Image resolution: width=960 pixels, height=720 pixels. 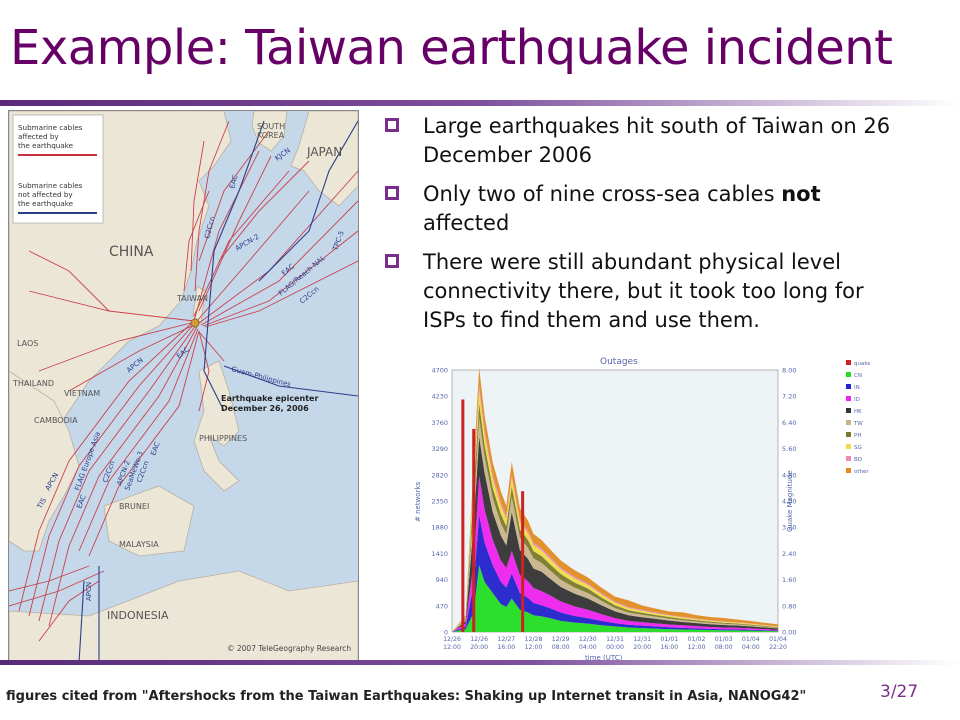 What do you see at coordinates (439, 502) in the screenshot?
I see `y-tick-label: 2350` at bounding box center [439, 502].